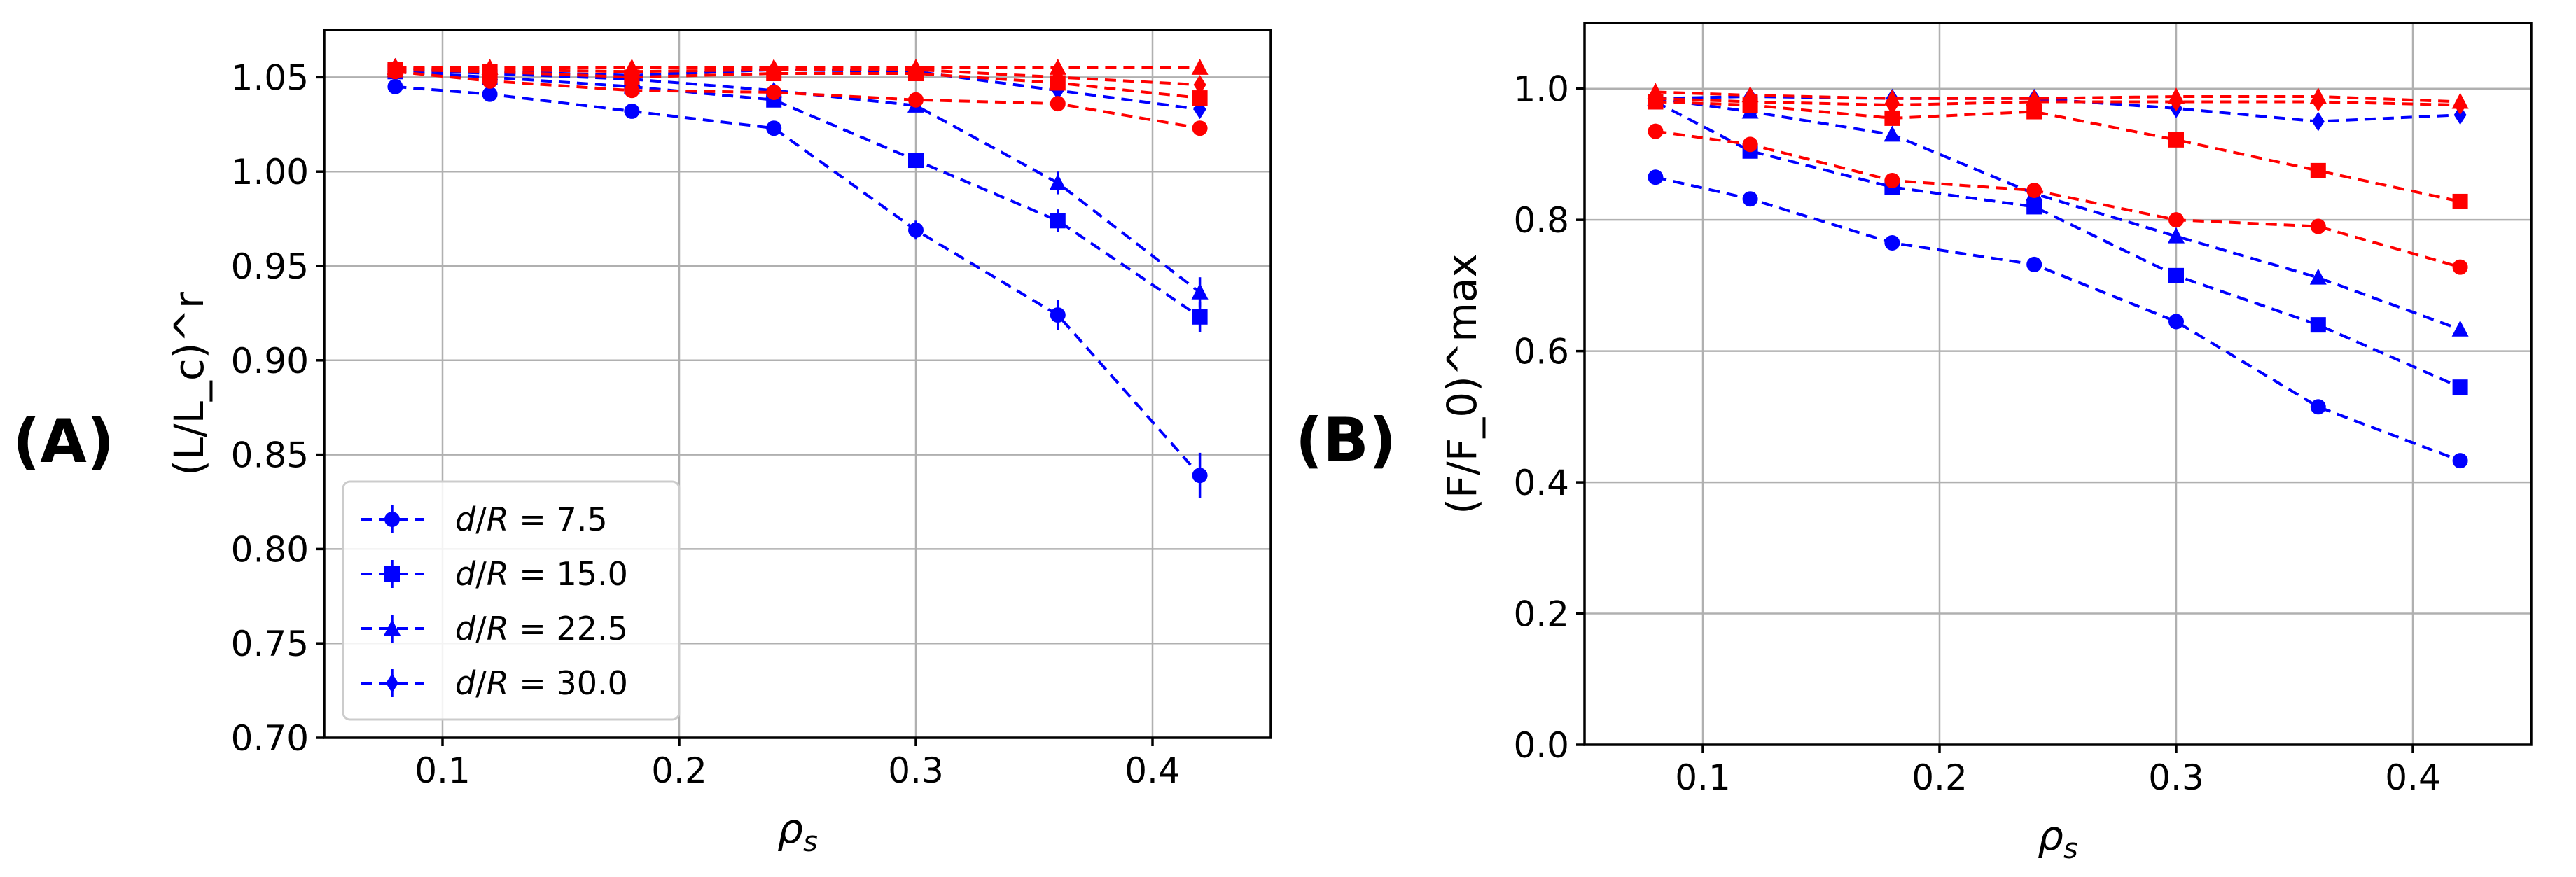 Image resolution: width=2576 pixels, height=877 pixels. I want to click on chart-b-xtick-label: 0.3, so click(2176, 777).